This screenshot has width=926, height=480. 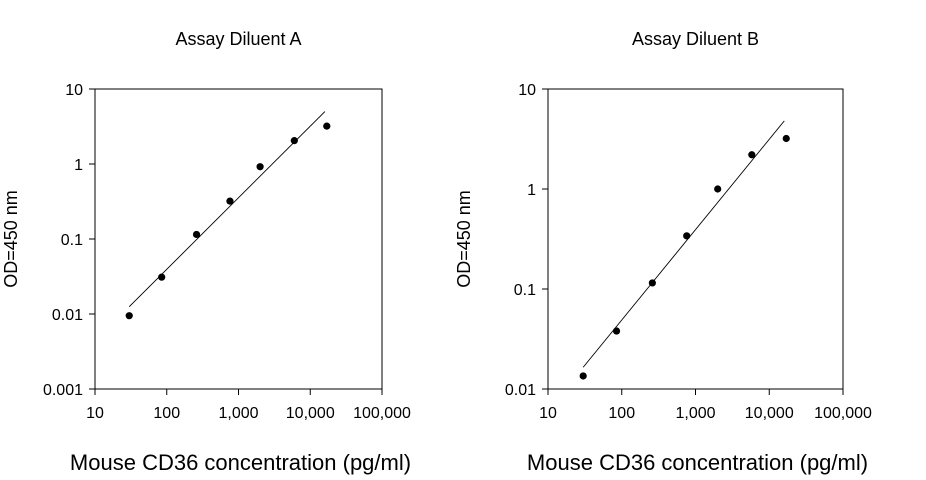 What do you see at coordinates (238, 39) in the screenshot?
I see `chart-title: Assay Diluent A` at bounding box center [238, 39].